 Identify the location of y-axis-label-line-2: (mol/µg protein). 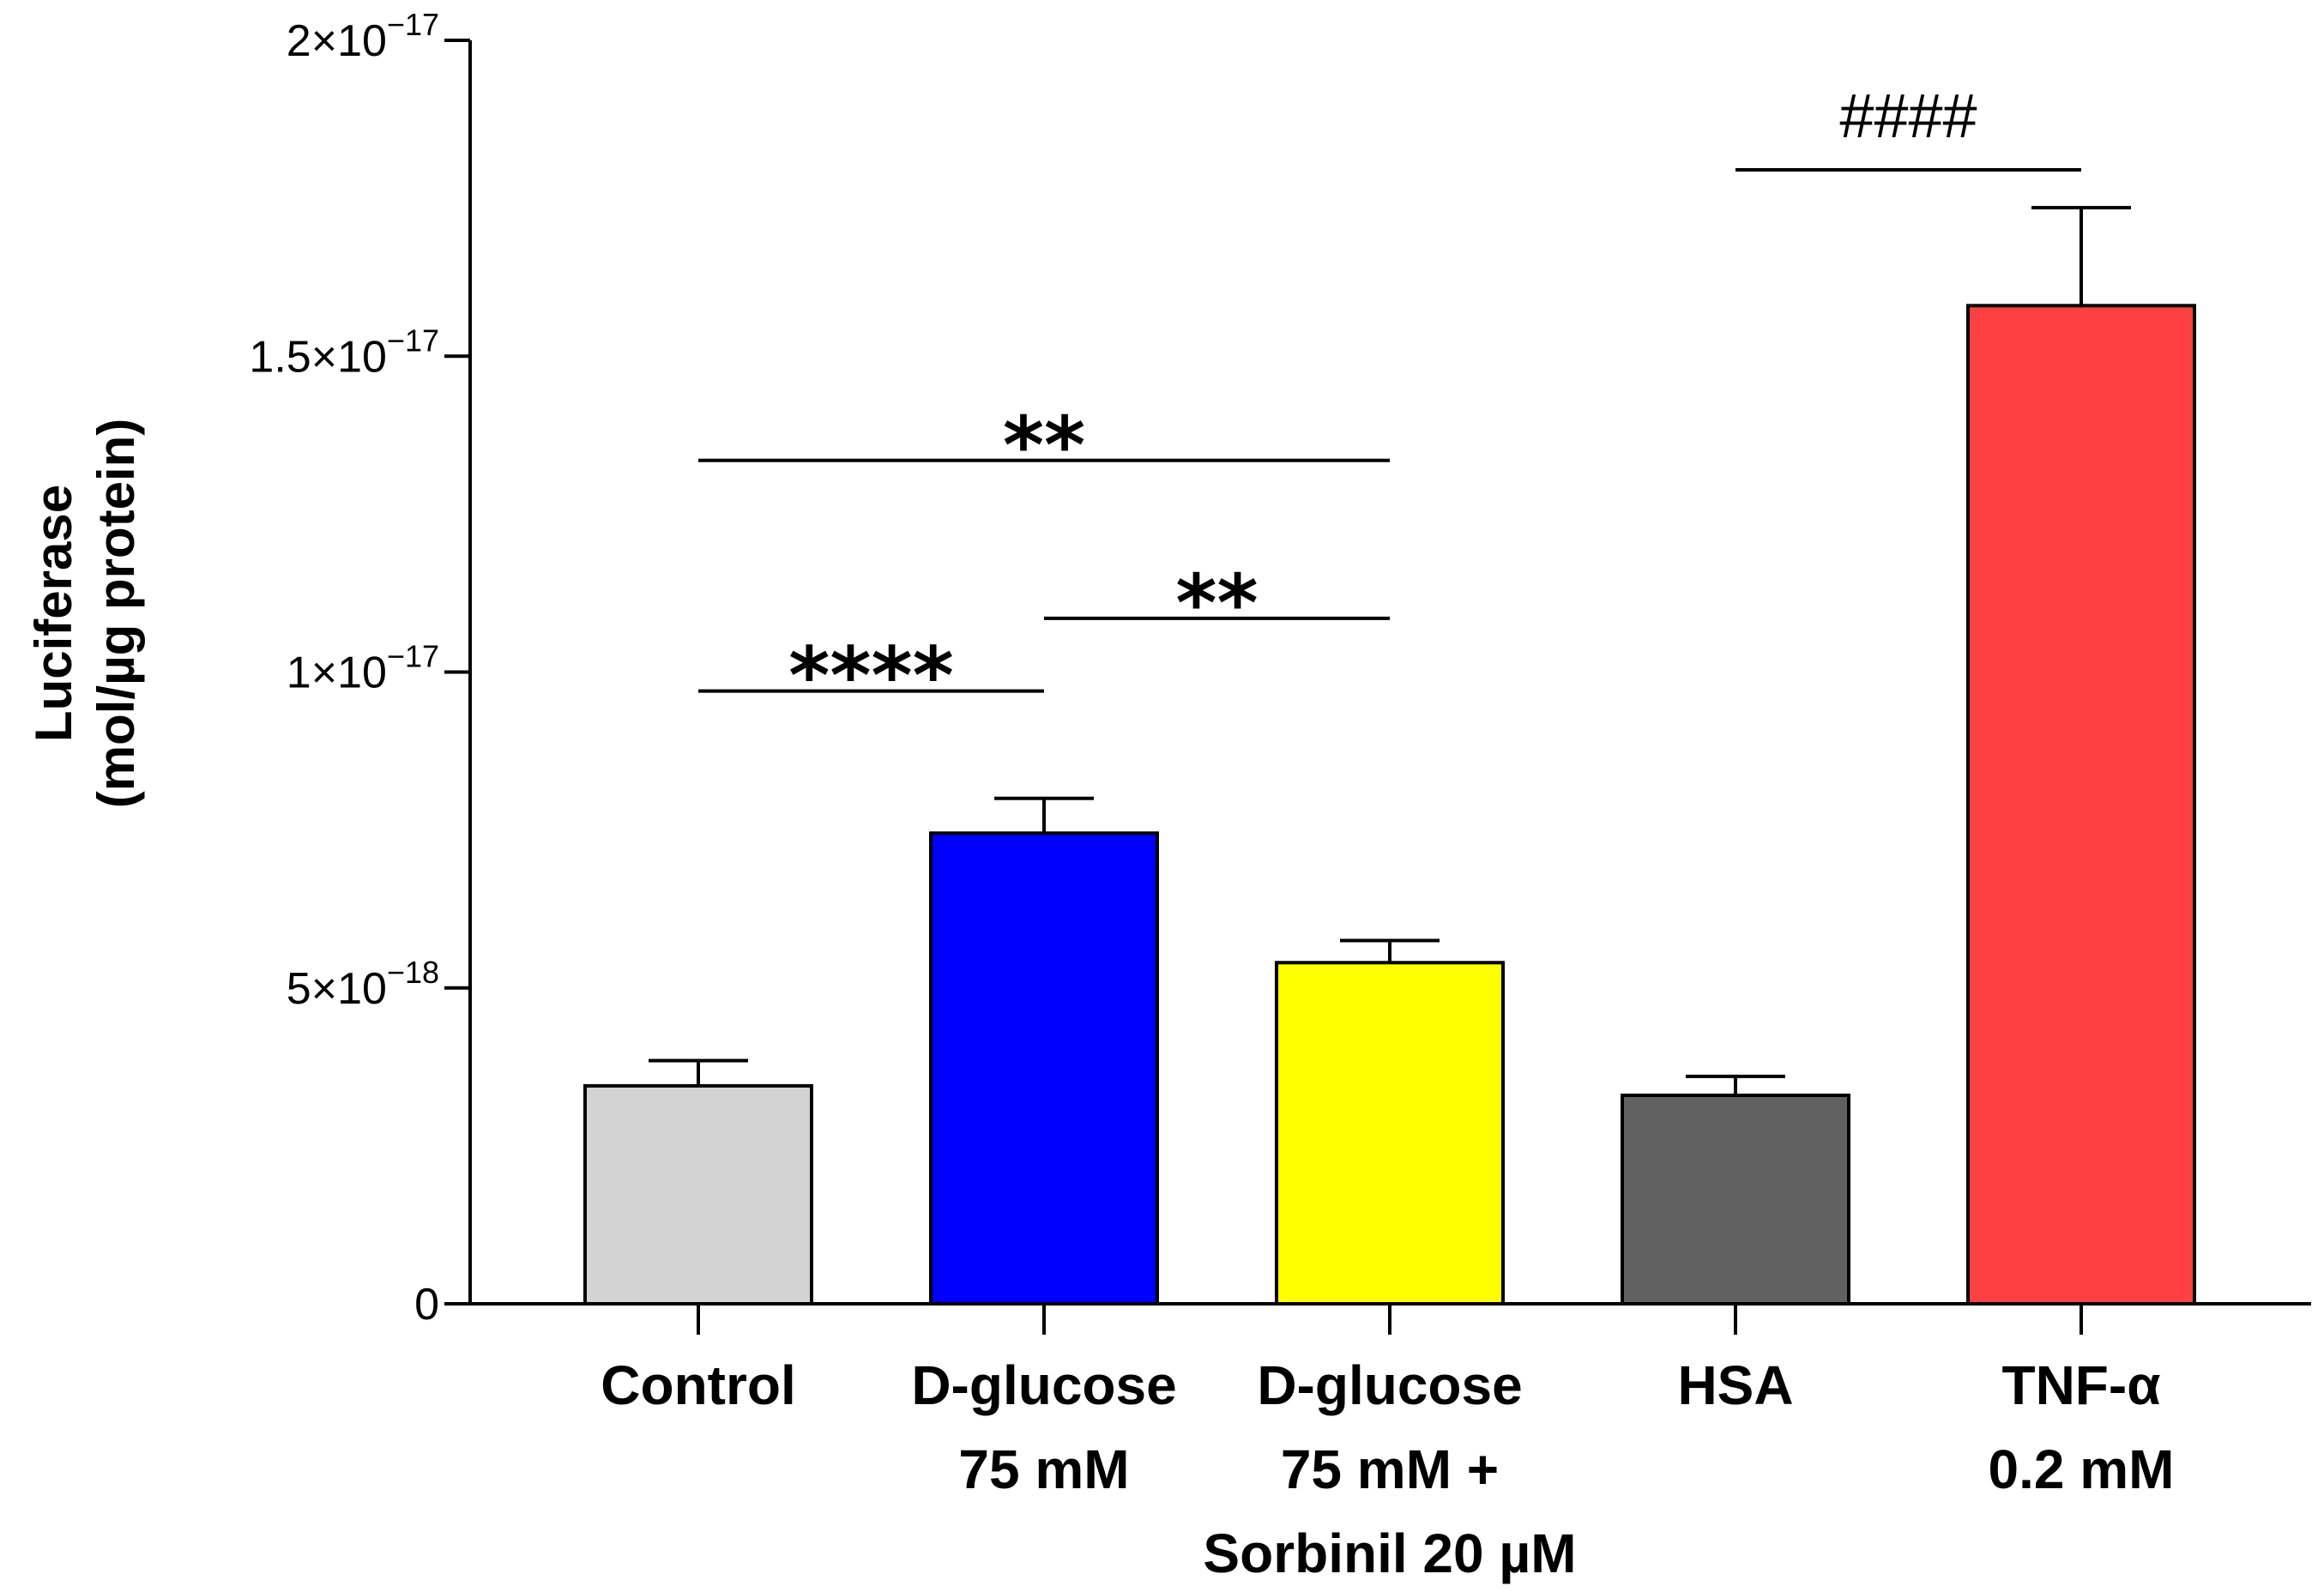
(116, 614).